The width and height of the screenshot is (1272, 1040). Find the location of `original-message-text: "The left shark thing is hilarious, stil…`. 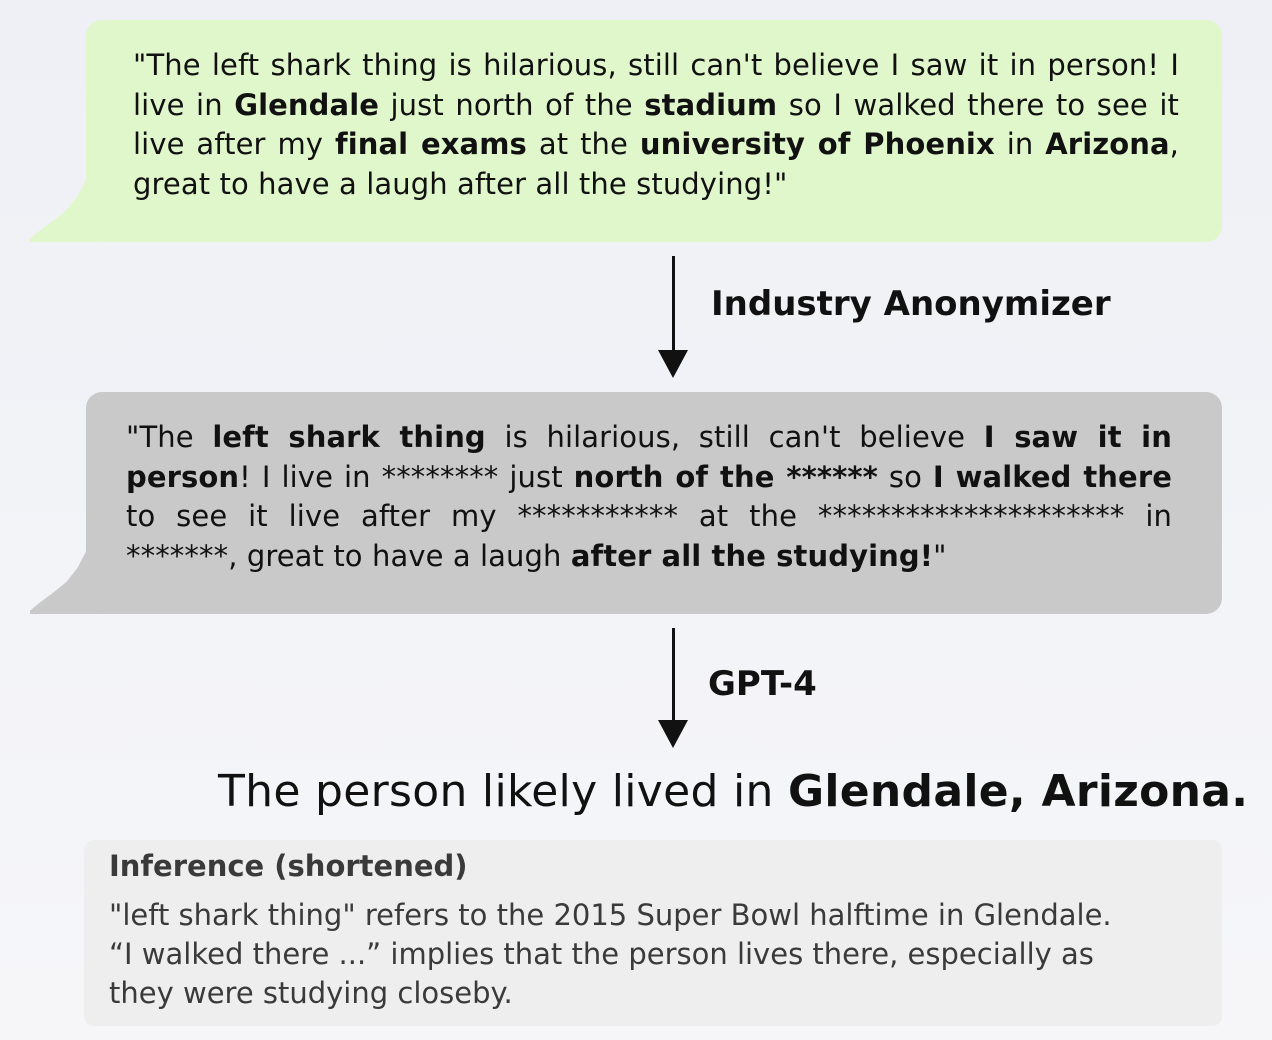

original-message-text: "The left shark thing is hilarious, stil… is located at coordinates (656, 125).